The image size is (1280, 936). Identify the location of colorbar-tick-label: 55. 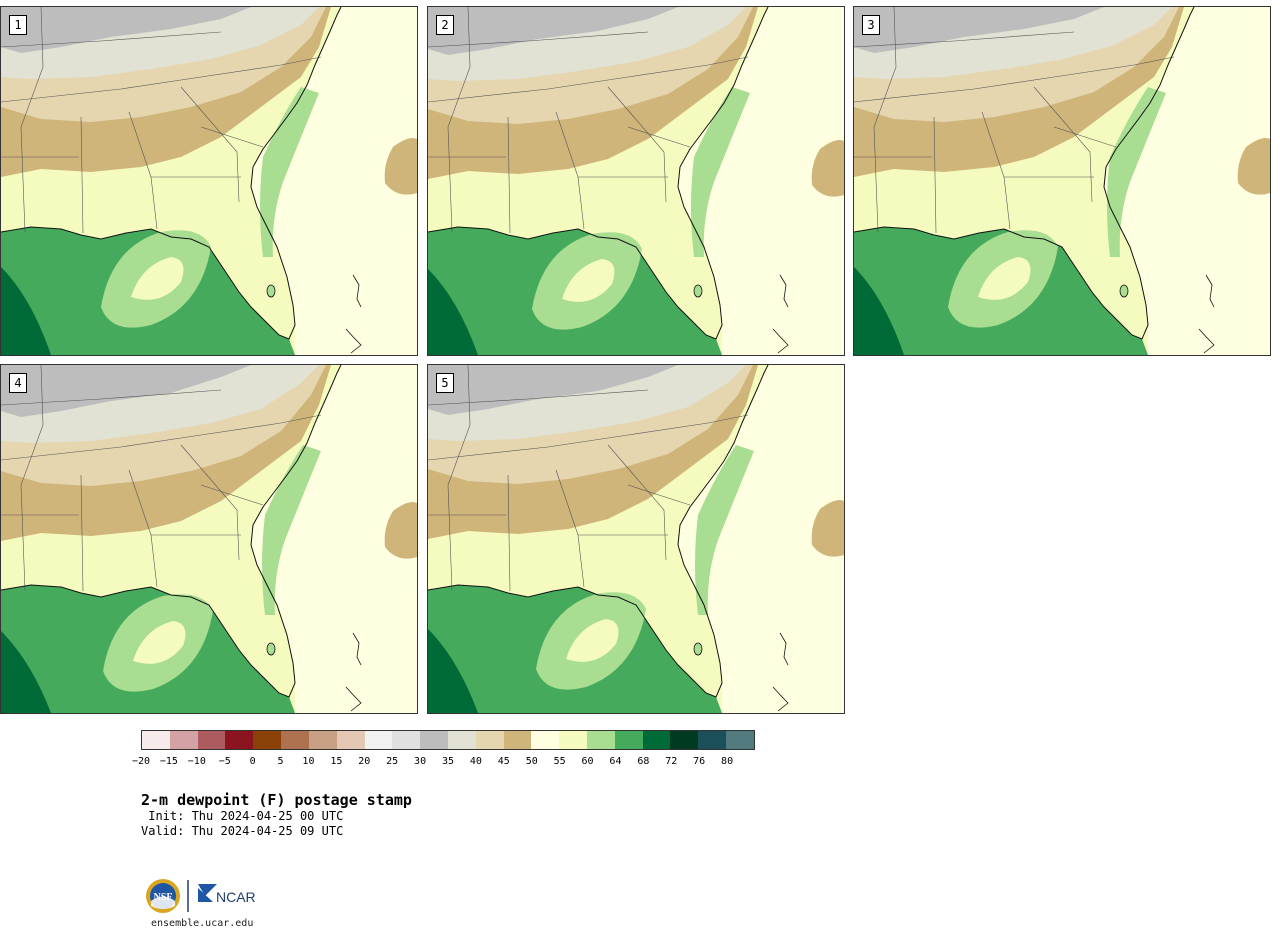
(559, 761).